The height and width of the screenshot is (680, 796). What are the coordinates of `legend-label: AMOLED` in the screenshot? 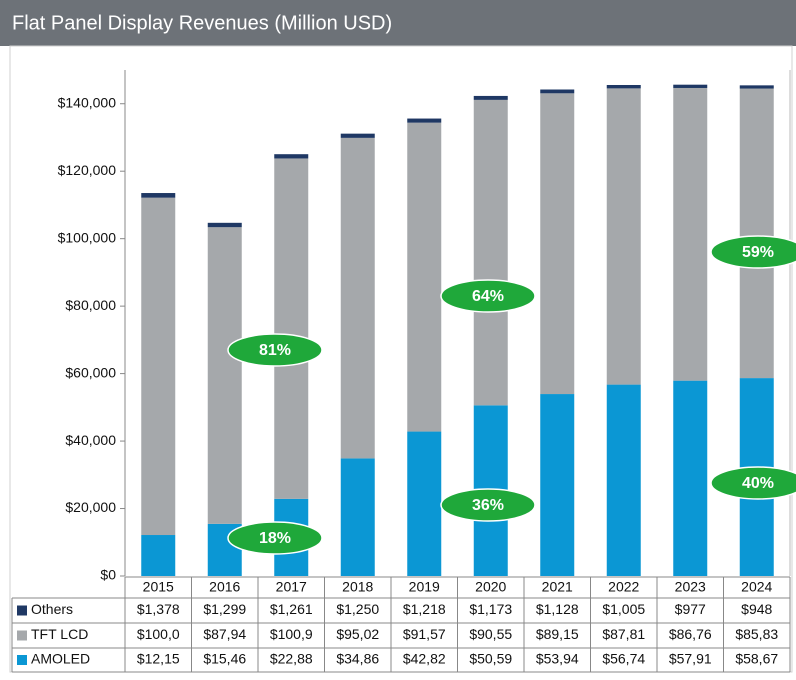 It's located at (60, 659).